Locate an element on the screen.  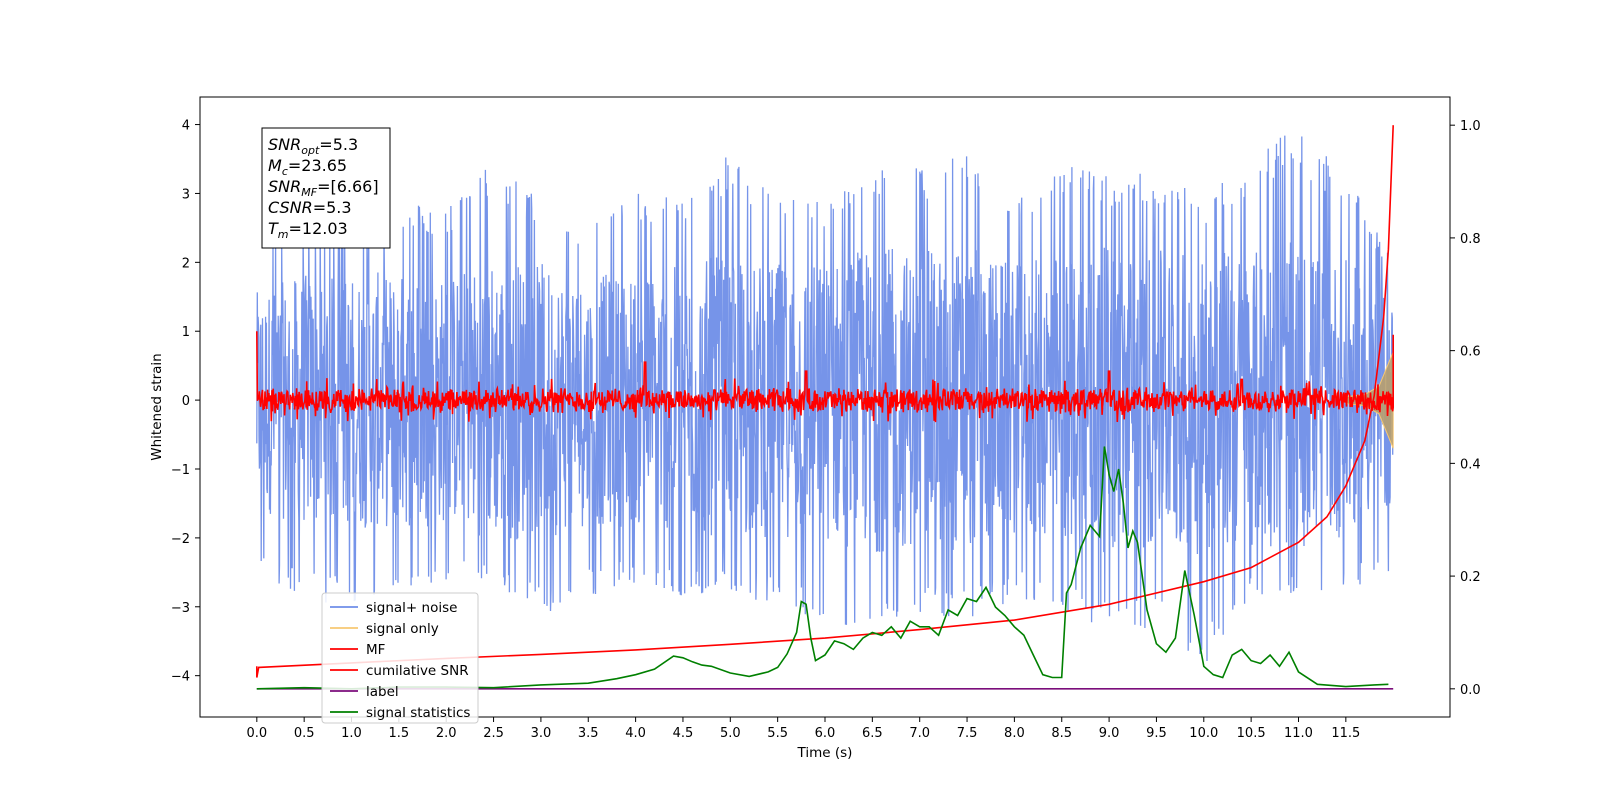
x-tick-label: 1.0 is located at coordinates (351, 733).